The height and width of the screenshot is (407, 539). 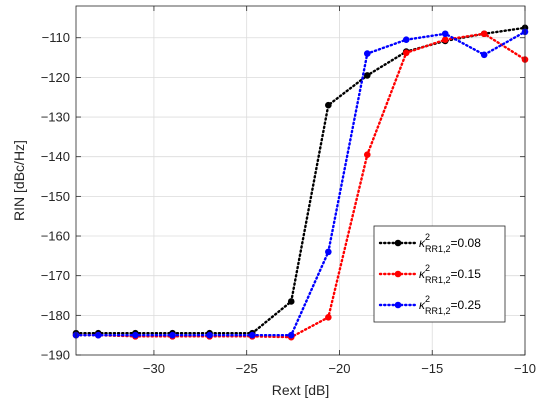 I want to click on x-tick-label: −25, so click(x=247, y=368).